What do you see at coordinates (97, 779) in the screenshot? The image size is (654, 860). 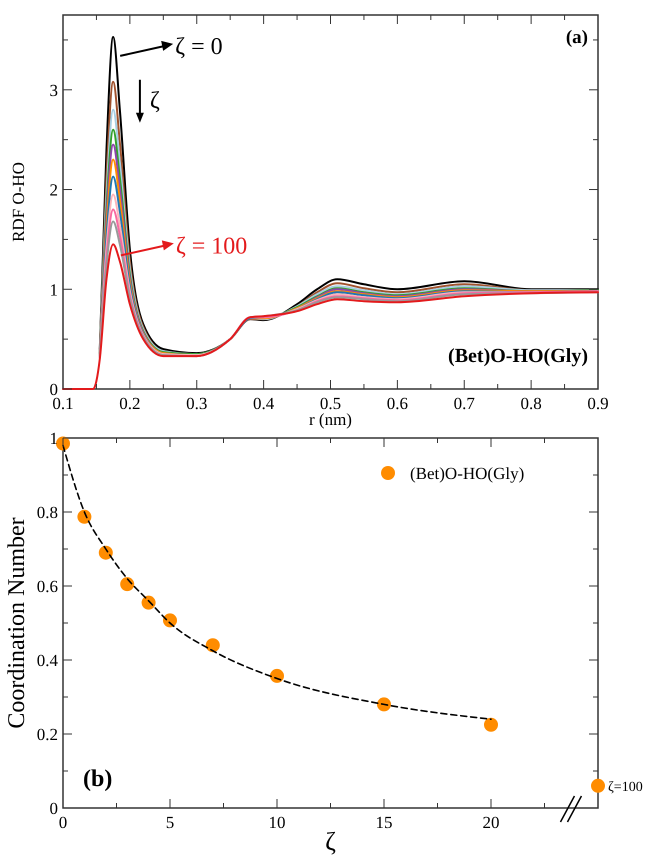 I see `annotation: (b)` at bounding box center [97, 779].